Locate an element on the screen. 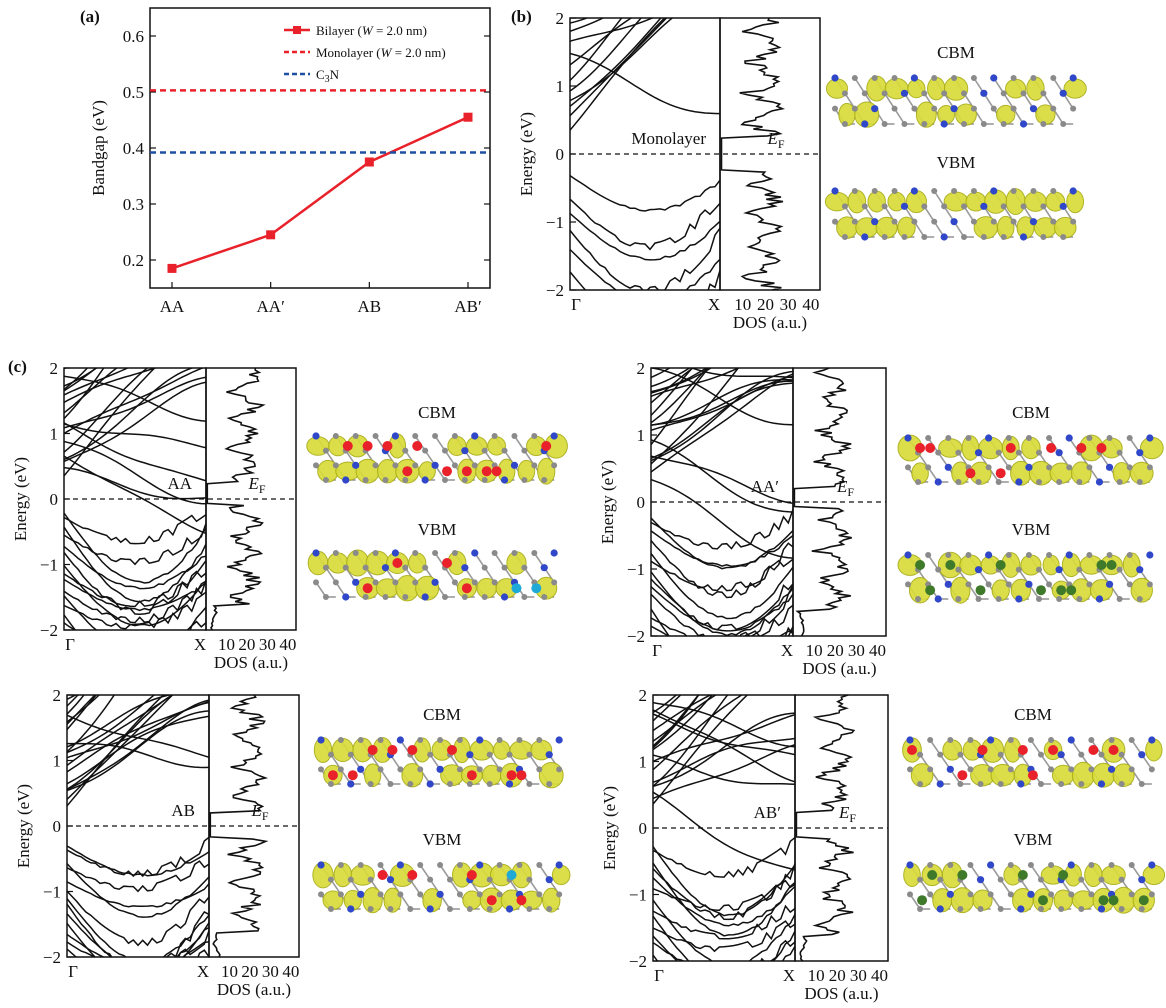 Image resolution: width=1166 pixels, height=1008 pixels. vbm-label: VBM is located at coordinates (442, 839).